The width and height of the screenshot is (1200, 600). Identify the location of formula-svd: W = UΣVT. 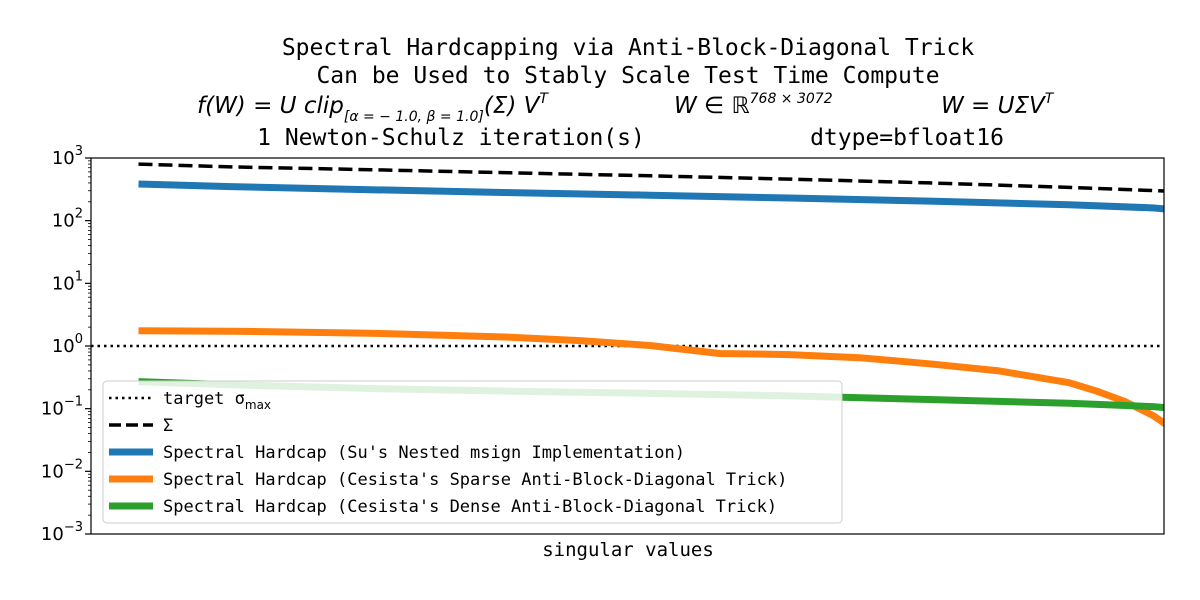
(998, 105).